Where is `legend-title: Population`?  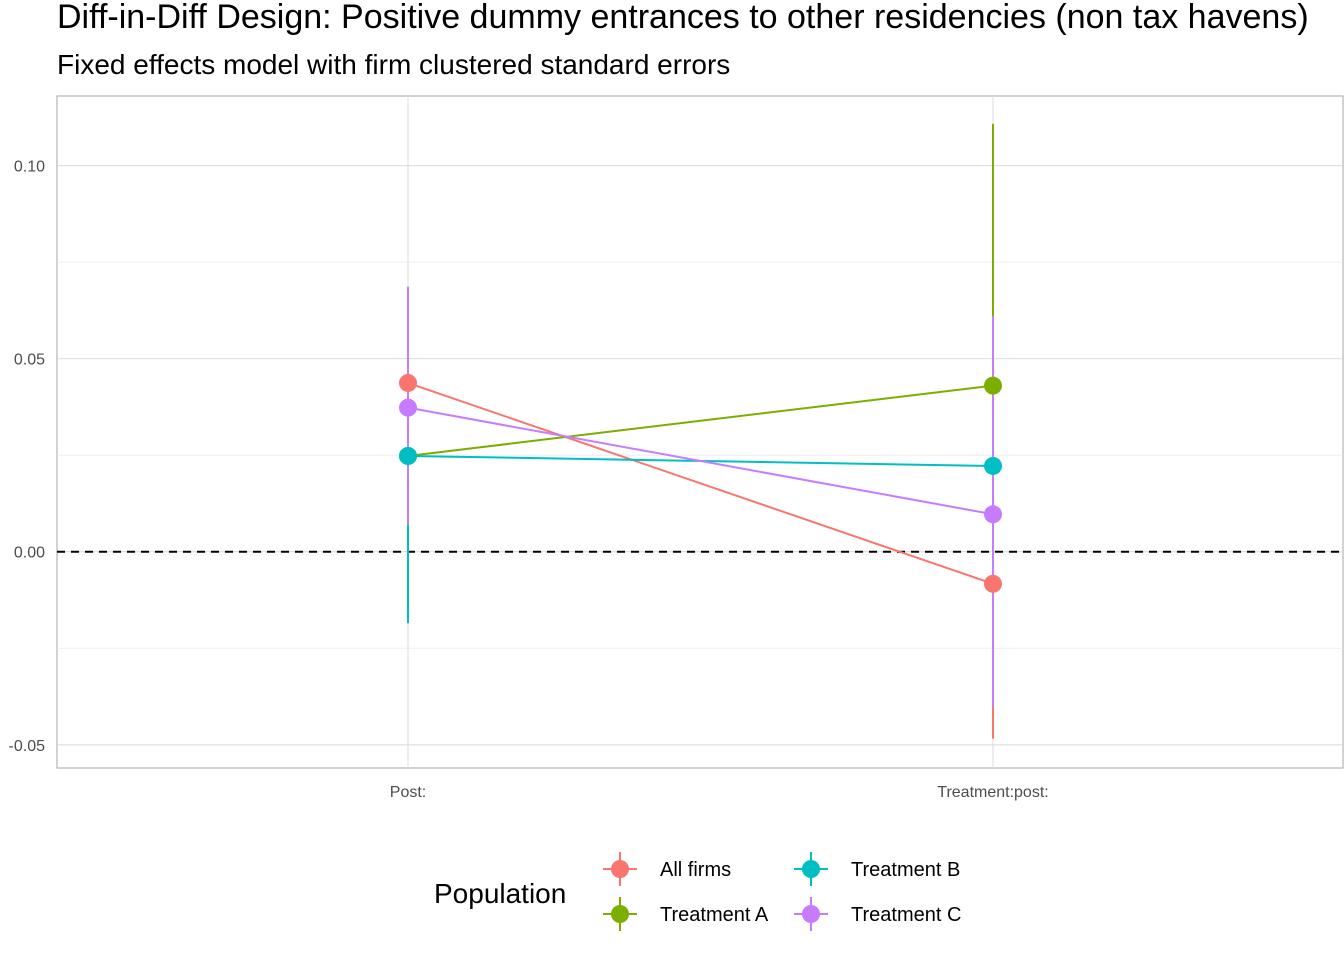 legend-title: Population is located at coordinates (500, 893).